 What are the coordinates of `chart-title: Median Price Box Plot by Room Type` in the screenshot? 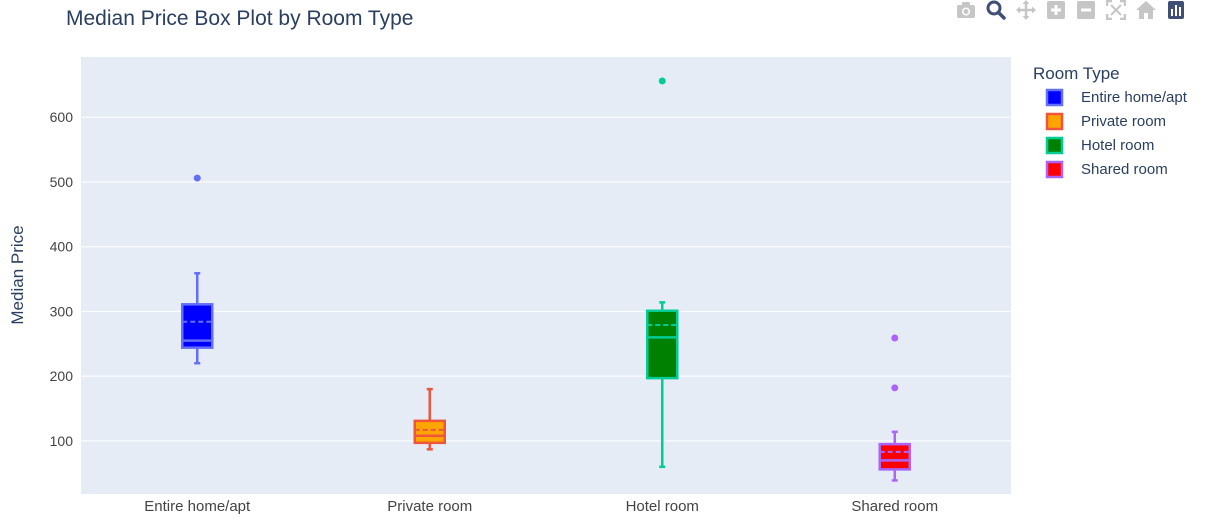 It's located at (239, 18).